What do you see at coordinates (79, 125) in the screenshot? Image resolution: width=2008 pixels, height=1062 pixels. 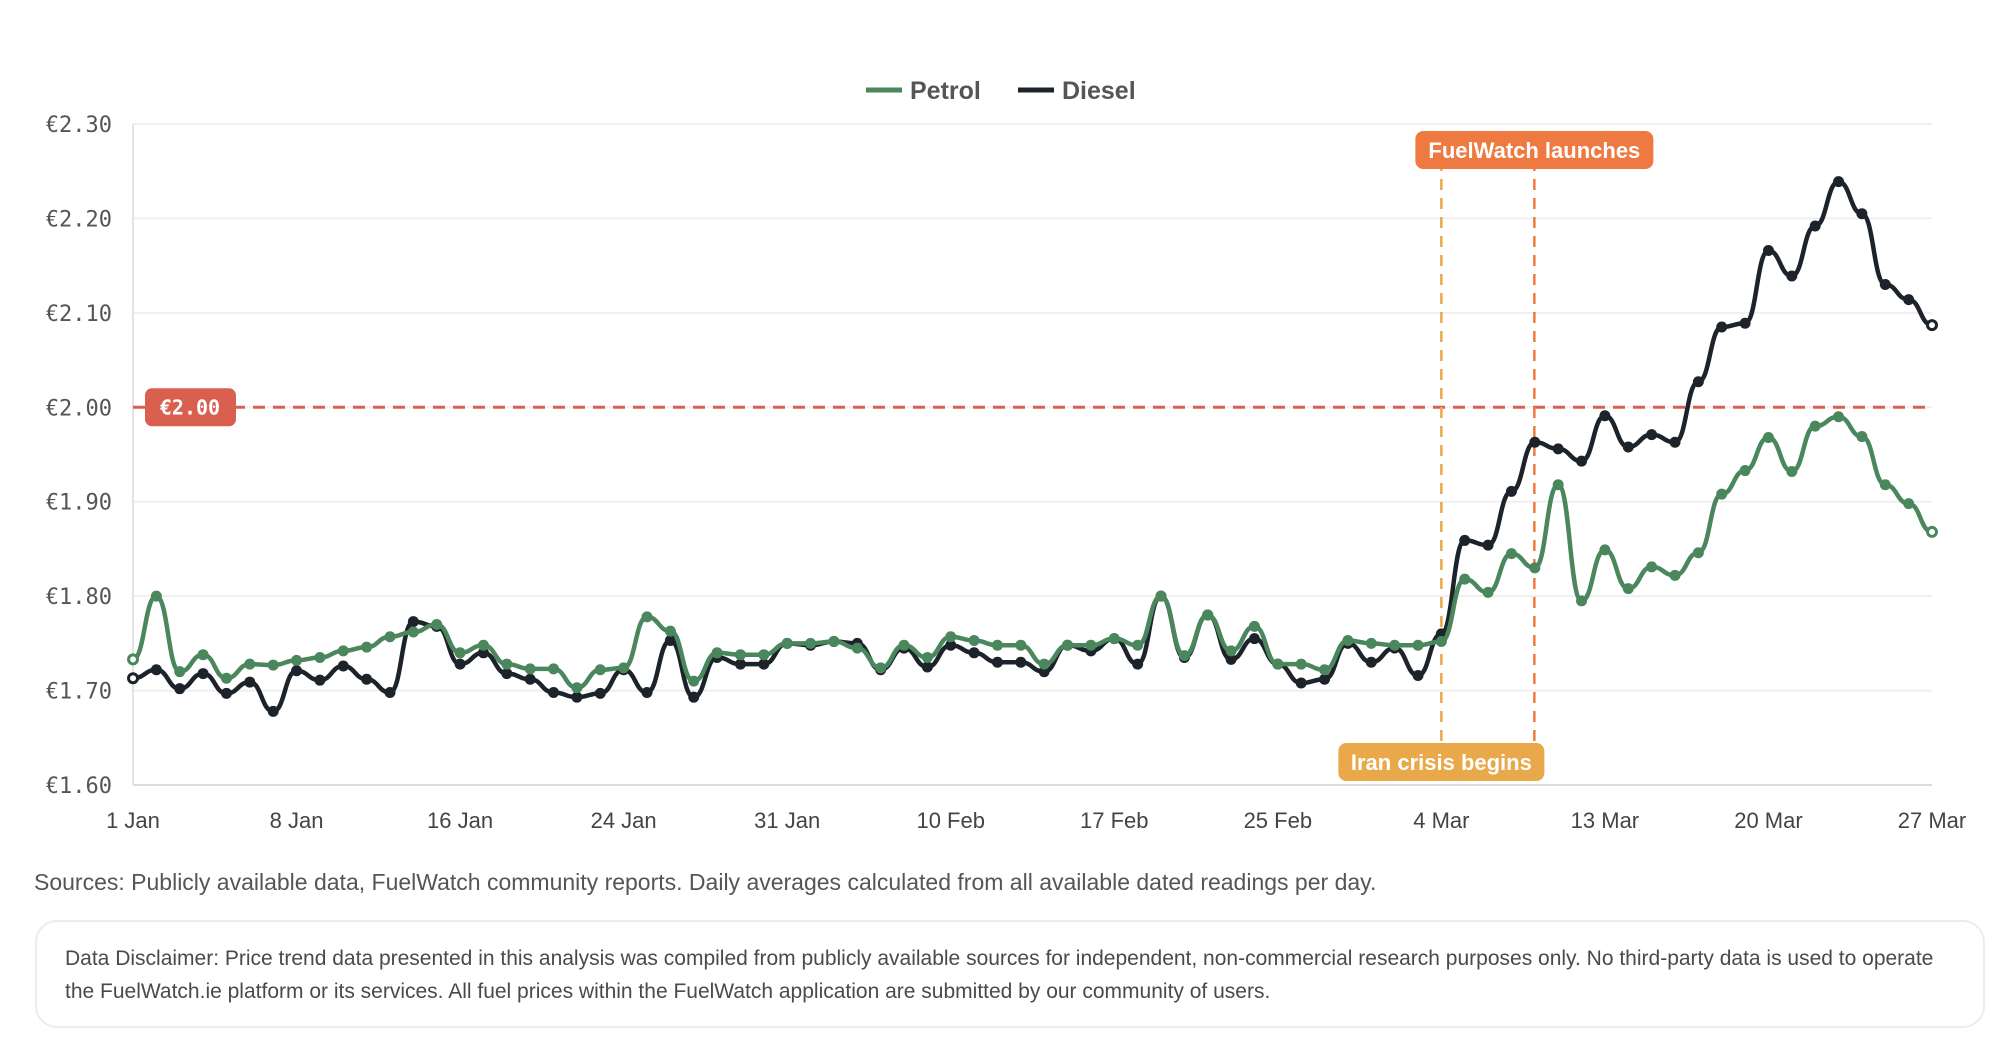 I see `y-tick-label: €2.30` at bounding box center [79, 125].